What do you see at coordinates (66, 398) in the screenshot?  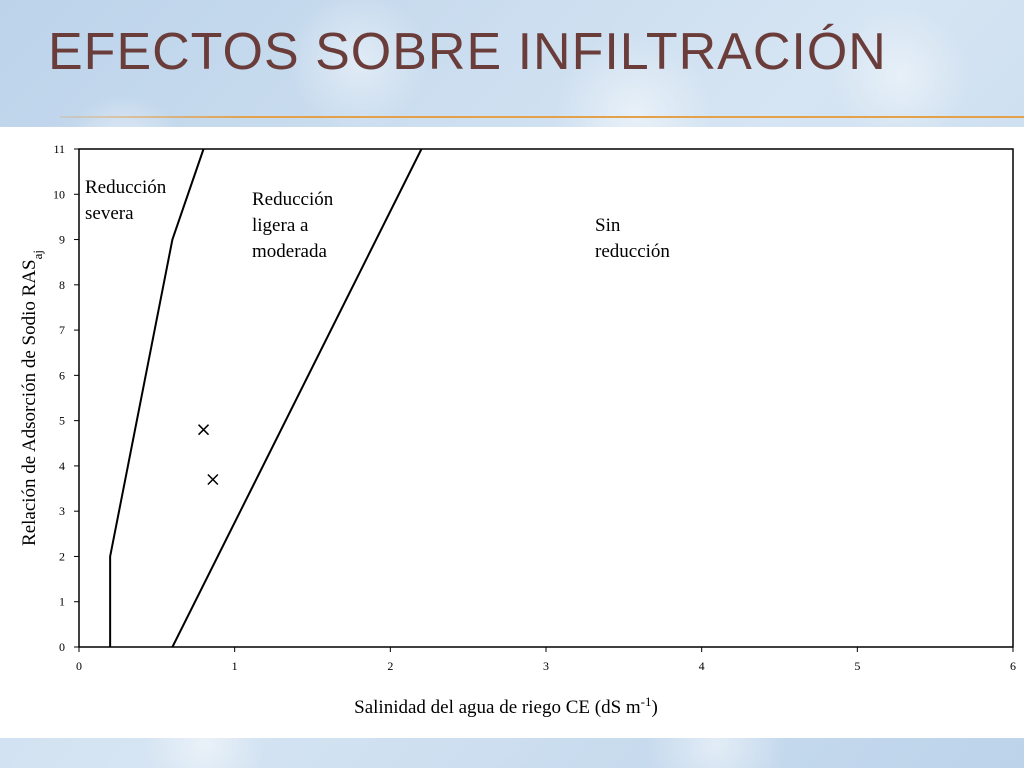 I see `y-axis-ticks: 0 1 2 3 4 5 6 7 8 9 10 11` at bounding box center [66, 398].